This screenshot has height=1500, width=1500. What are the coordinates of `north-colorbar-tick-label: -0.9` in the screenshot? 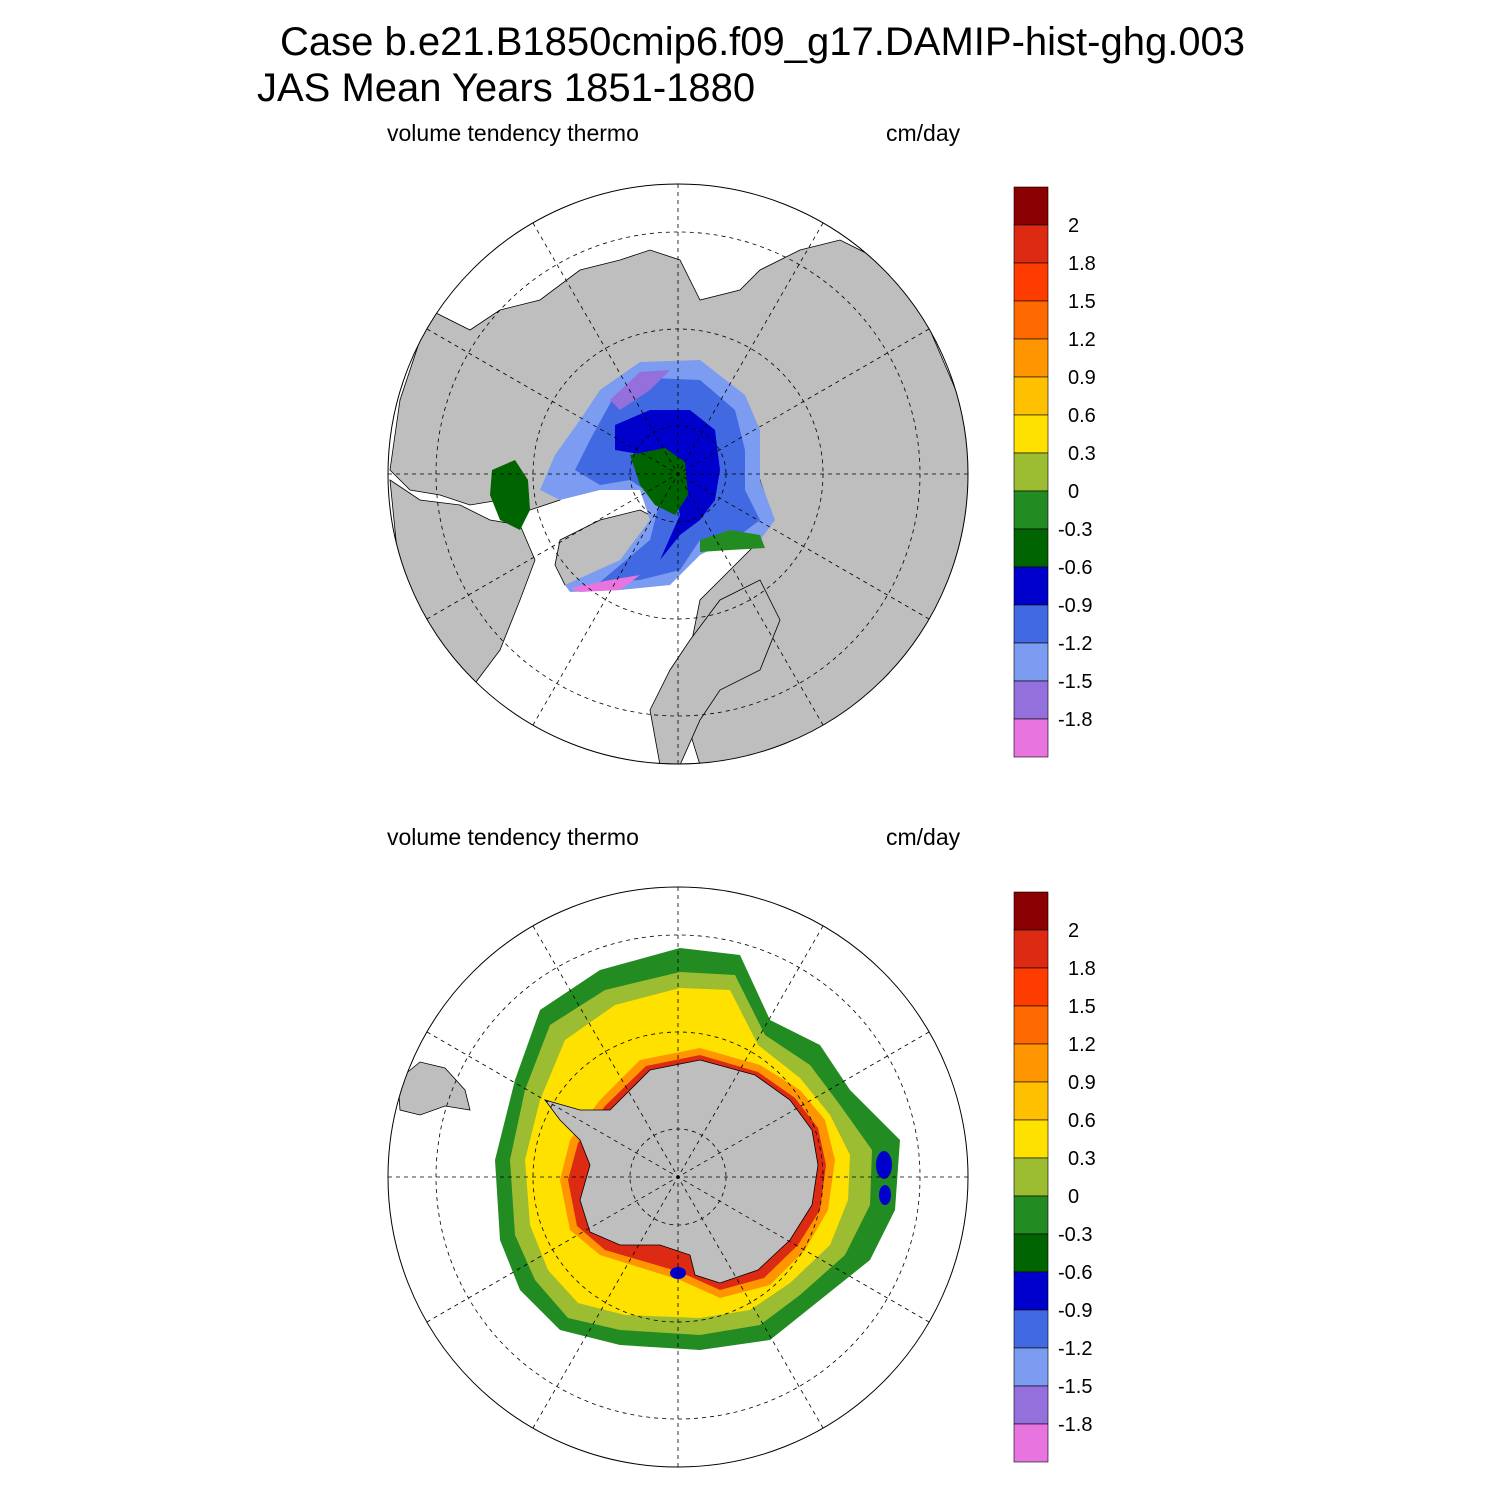 It's located at (1075, 606).